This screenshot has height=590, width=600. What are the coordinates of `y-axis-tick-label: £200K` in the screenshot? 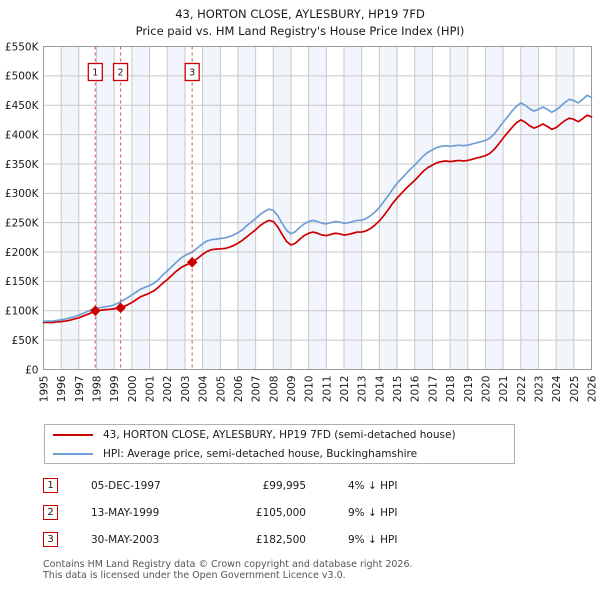 It's located at (22, 253).